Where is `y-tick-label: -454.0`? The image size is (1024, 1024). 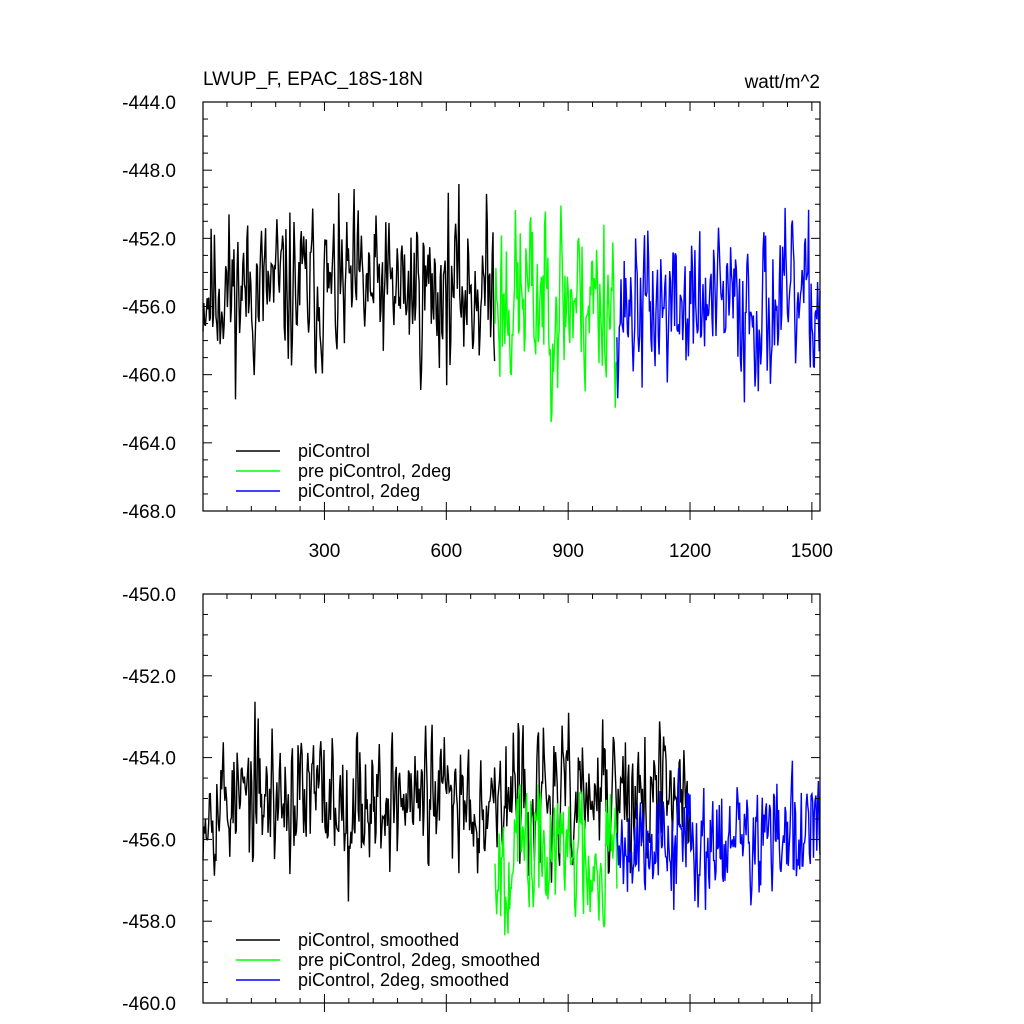
y-tick-label: -454.0 is located at coordinates (149, 759).